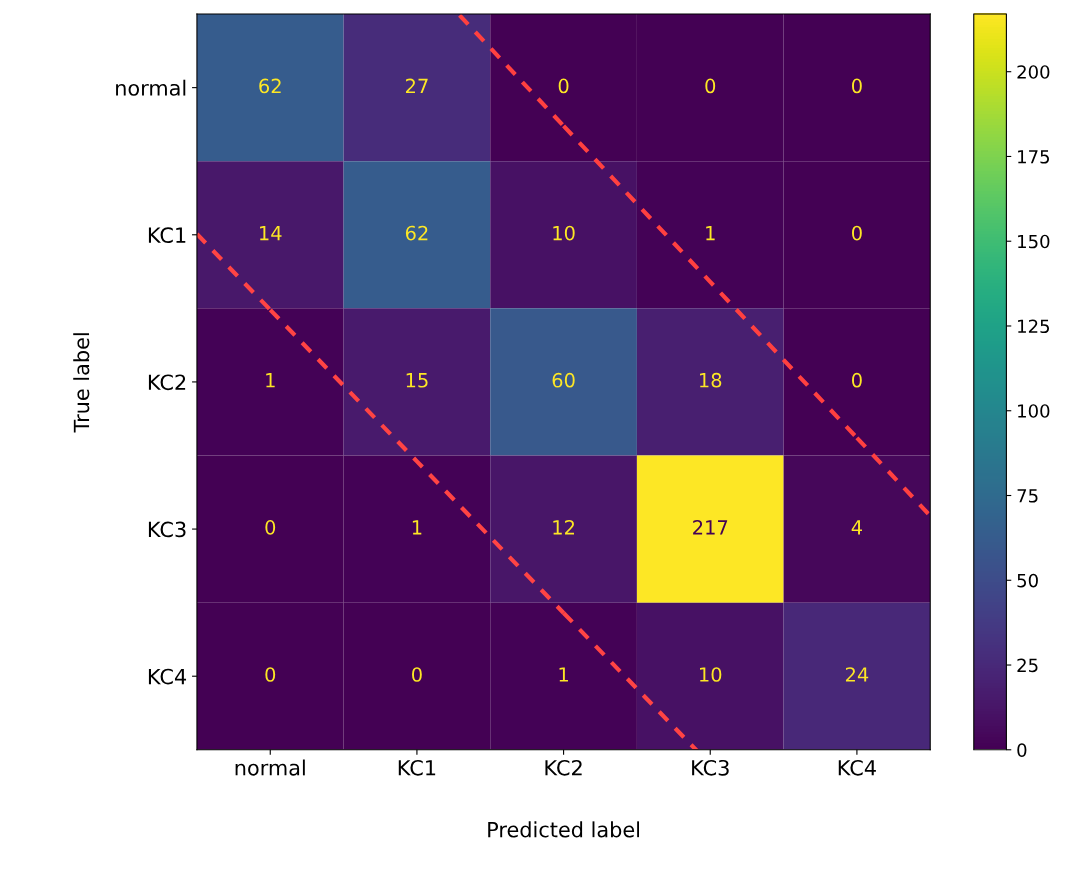 Image resolution: width=1088 pixels, height=879 pixels. What do you see at coordinates (167, 676) in the screenshot?
I see `y-tick-label: KC4` at bounding box center [167, 676].